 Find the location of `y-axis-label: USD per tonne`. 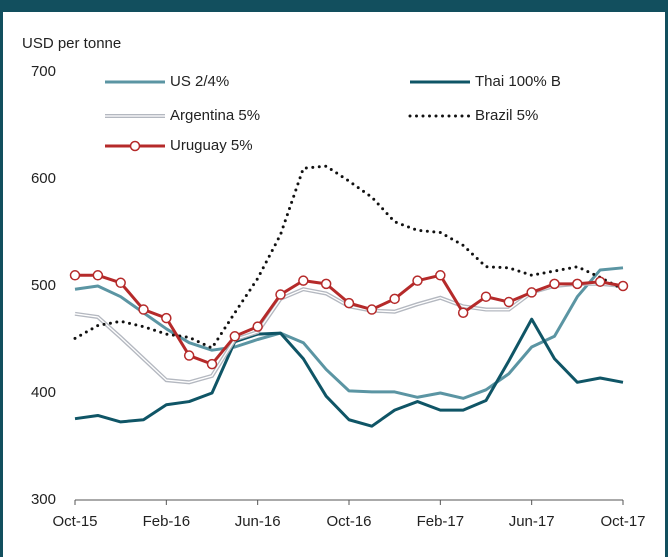

y-axis-label: USD per tonne is located at coordinates (71, 43).